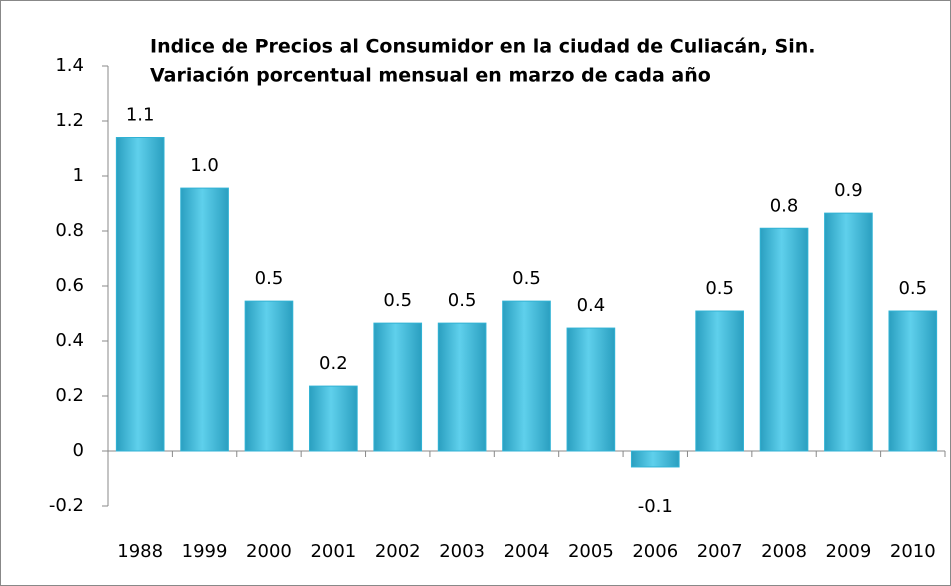 This screenshot has height=586, width=951. Describe the element at coordinates (720, 551) in the screenshot. I see `x-tick-label: 2007` at that location.